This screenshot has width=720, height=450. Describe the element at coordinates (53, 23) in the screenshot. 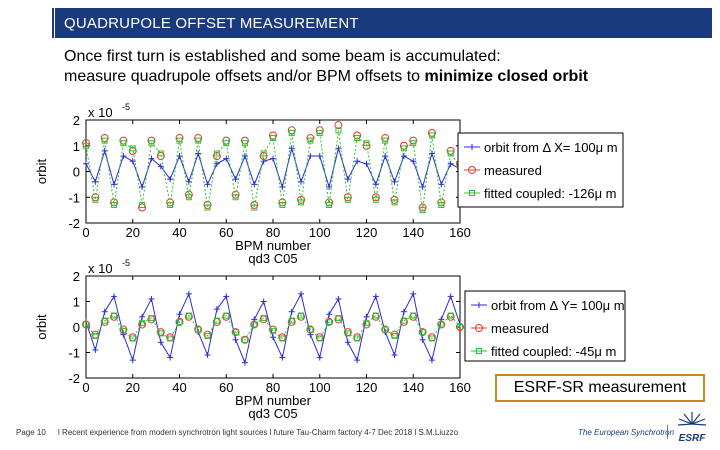

I see `title-rule` at that location.